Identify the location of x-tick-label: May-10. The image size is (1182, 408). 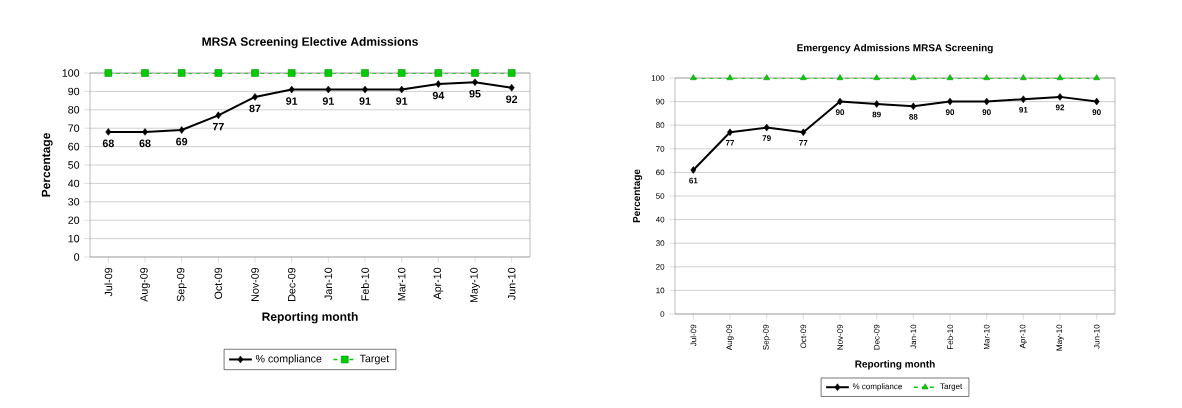
(475, 285).